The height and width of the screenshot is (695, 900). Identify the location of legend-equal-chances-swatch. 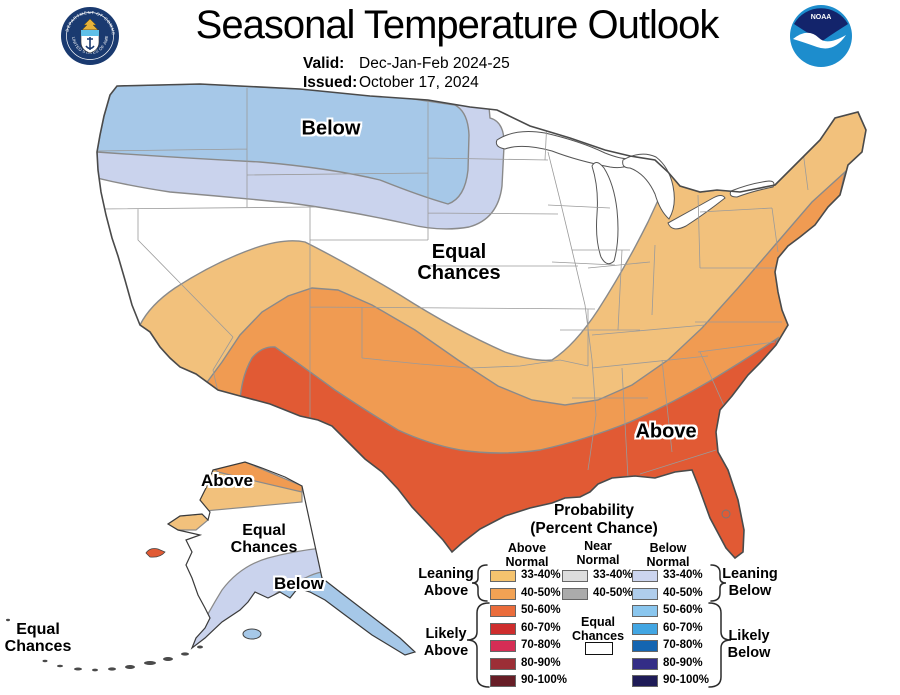
(599, 648).